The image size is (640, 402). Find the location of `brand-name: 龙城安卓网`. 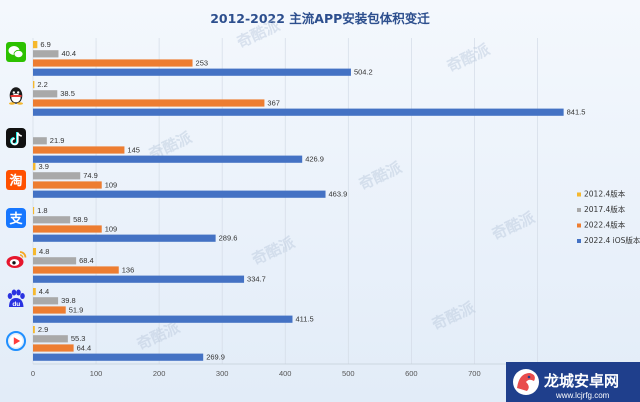

brand-name: 龙城安卓网 is located at coordinates (581, 381).